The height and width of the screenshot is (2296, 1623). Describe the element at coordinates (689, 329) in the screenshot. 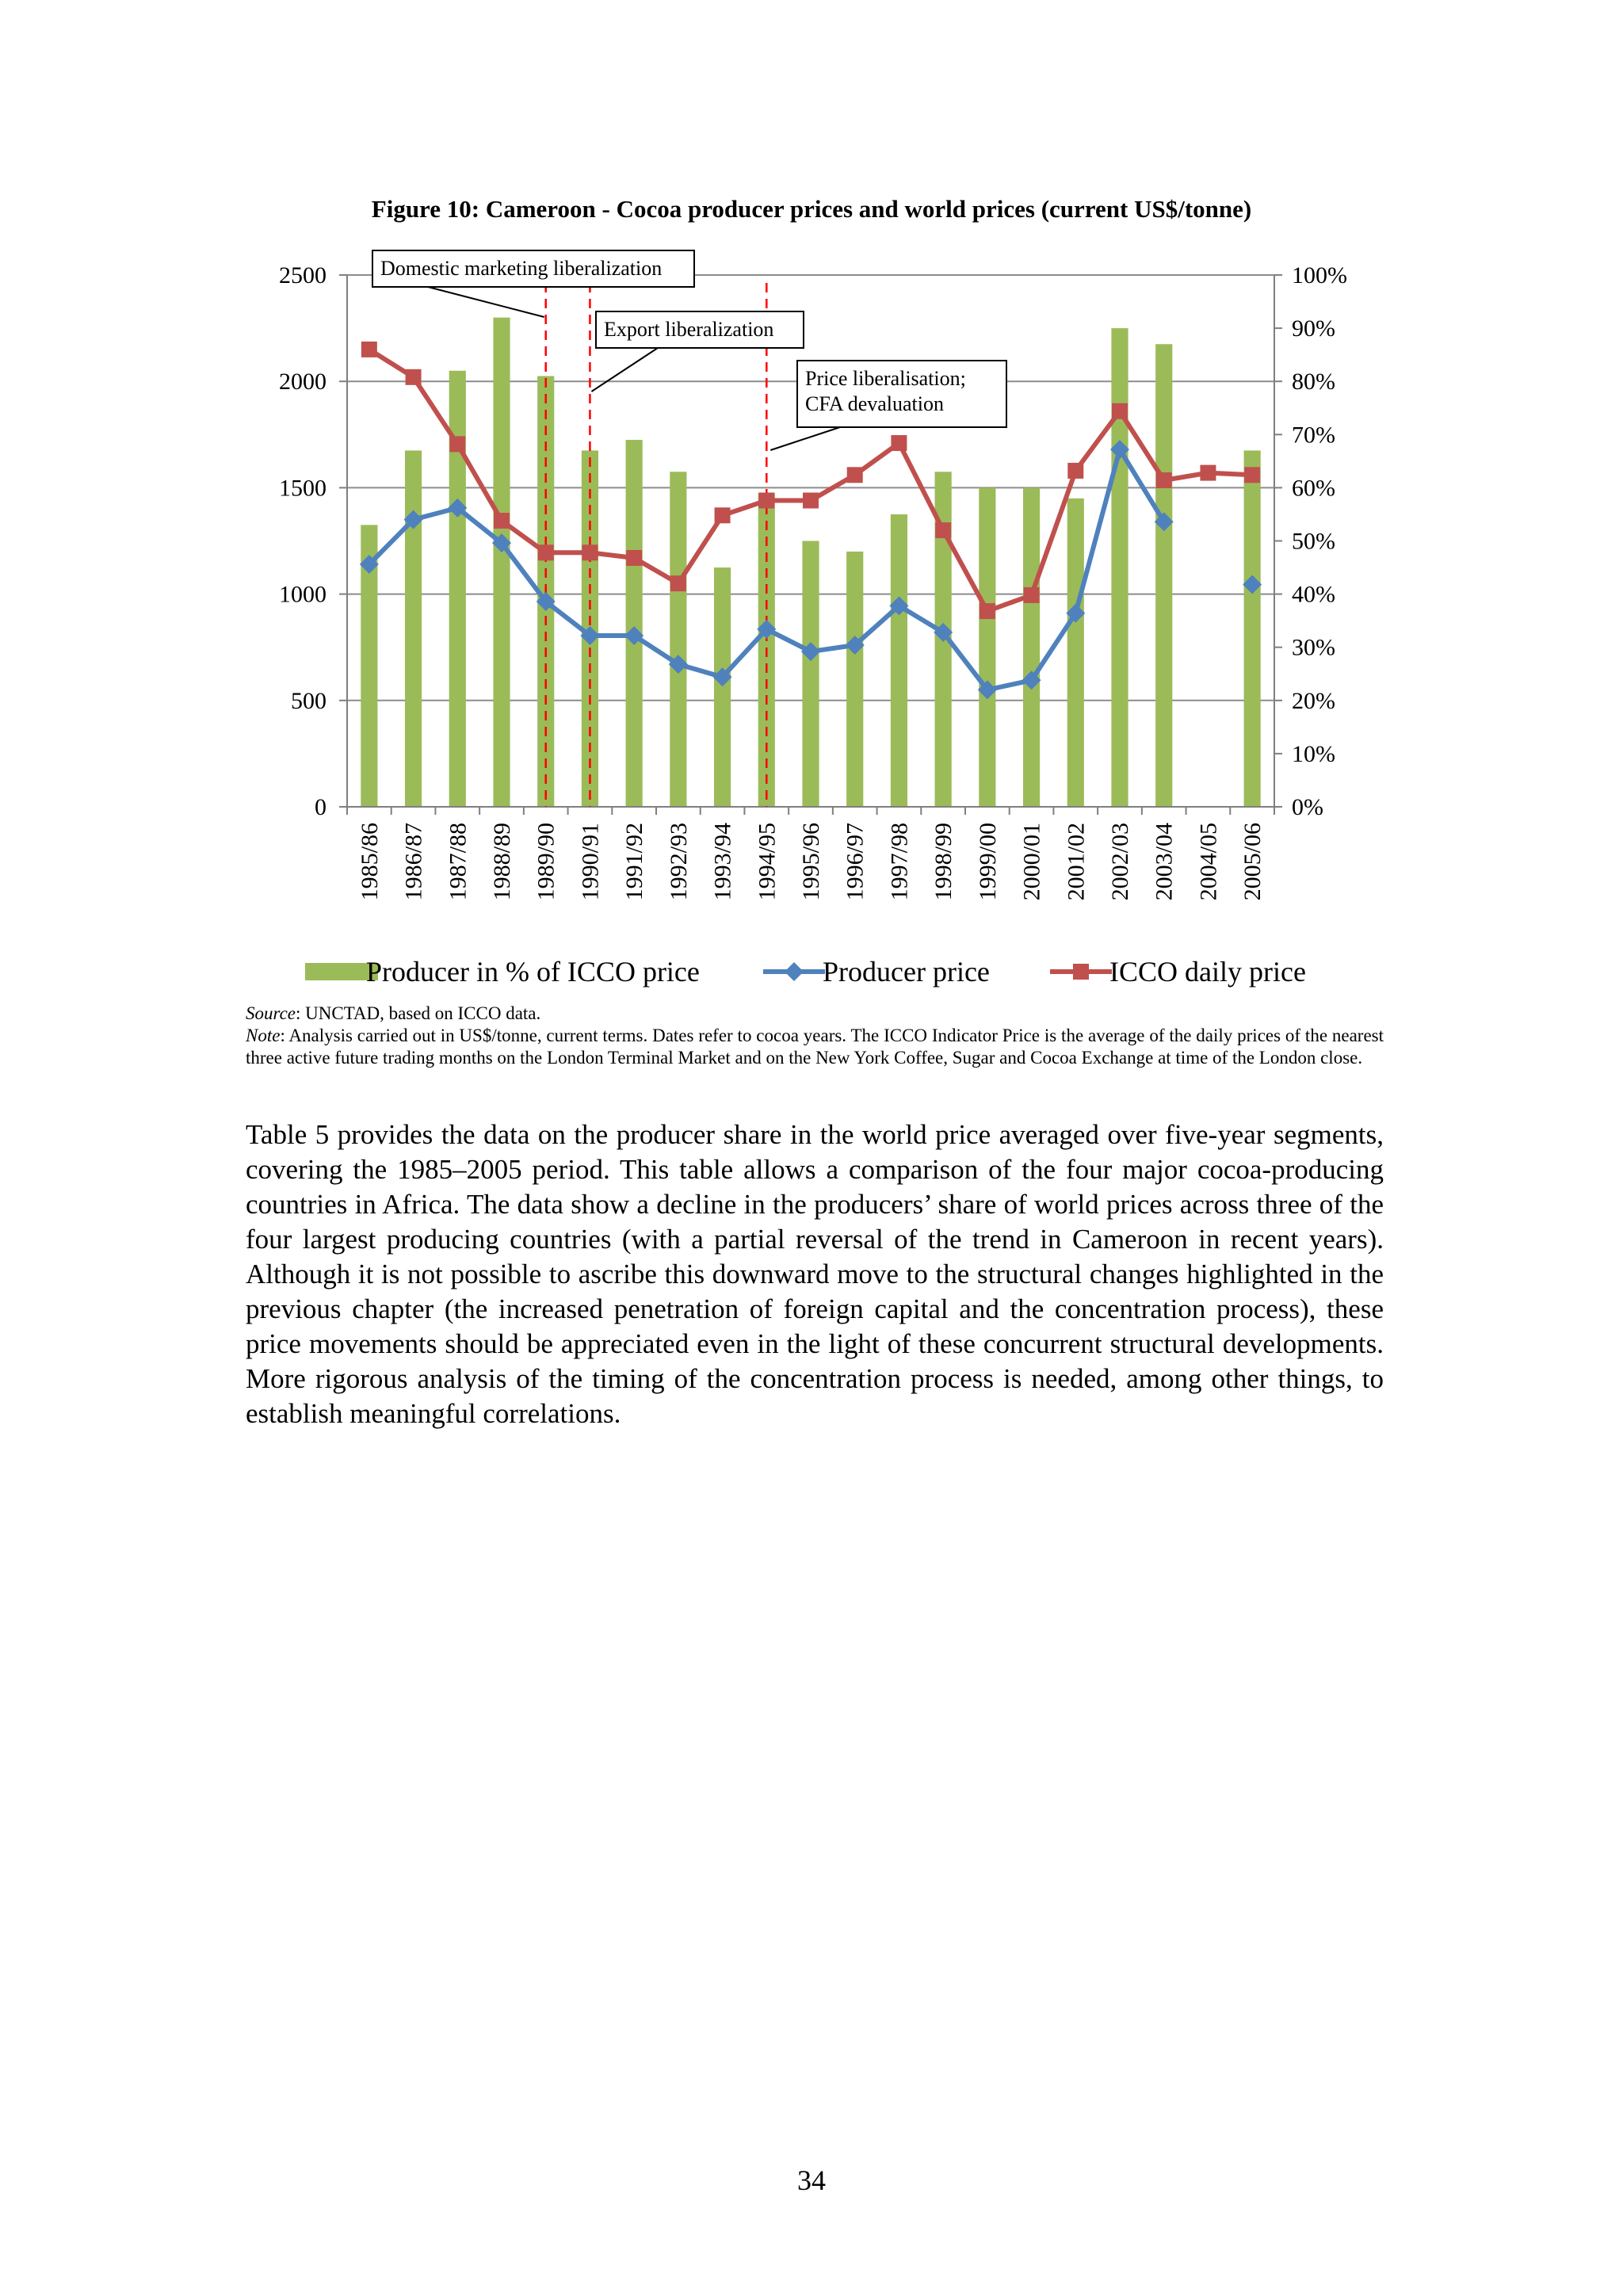

I see `event-label: Export liberalization` at that location.